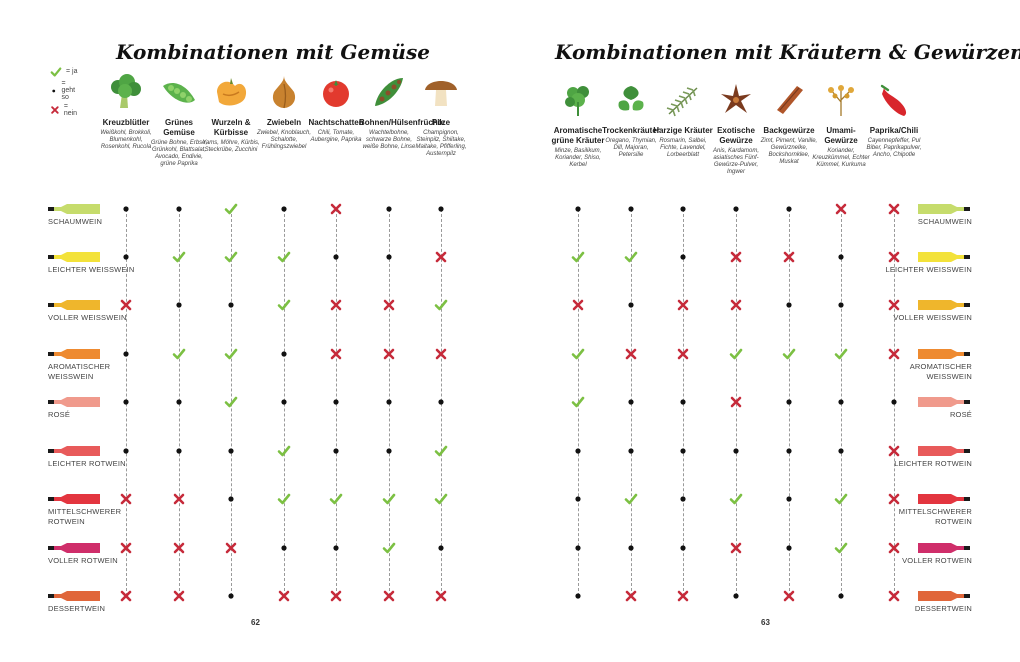  What do you see at coordinates (402, 122) in the screenshot?
I see `category-name: Bohnen/Hülsenfrüchte` at bounding box center [402, 122].